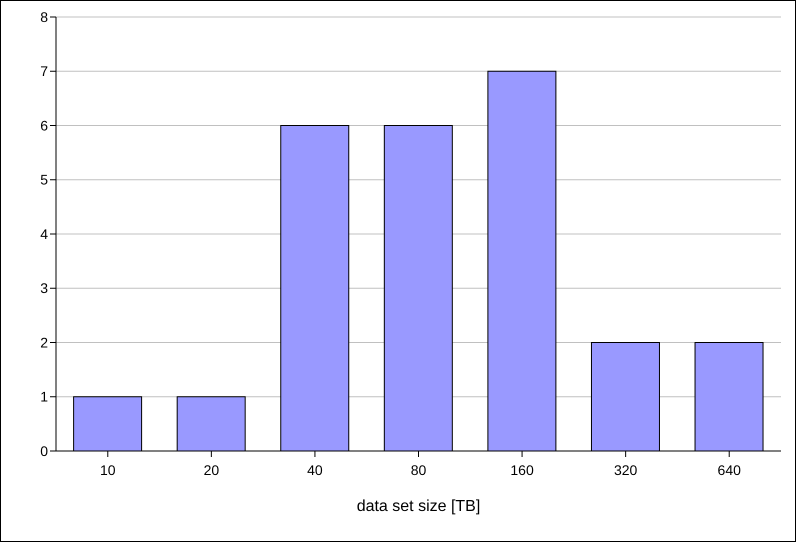  I want to click on y-tick-label: 8, so click(44, 16).